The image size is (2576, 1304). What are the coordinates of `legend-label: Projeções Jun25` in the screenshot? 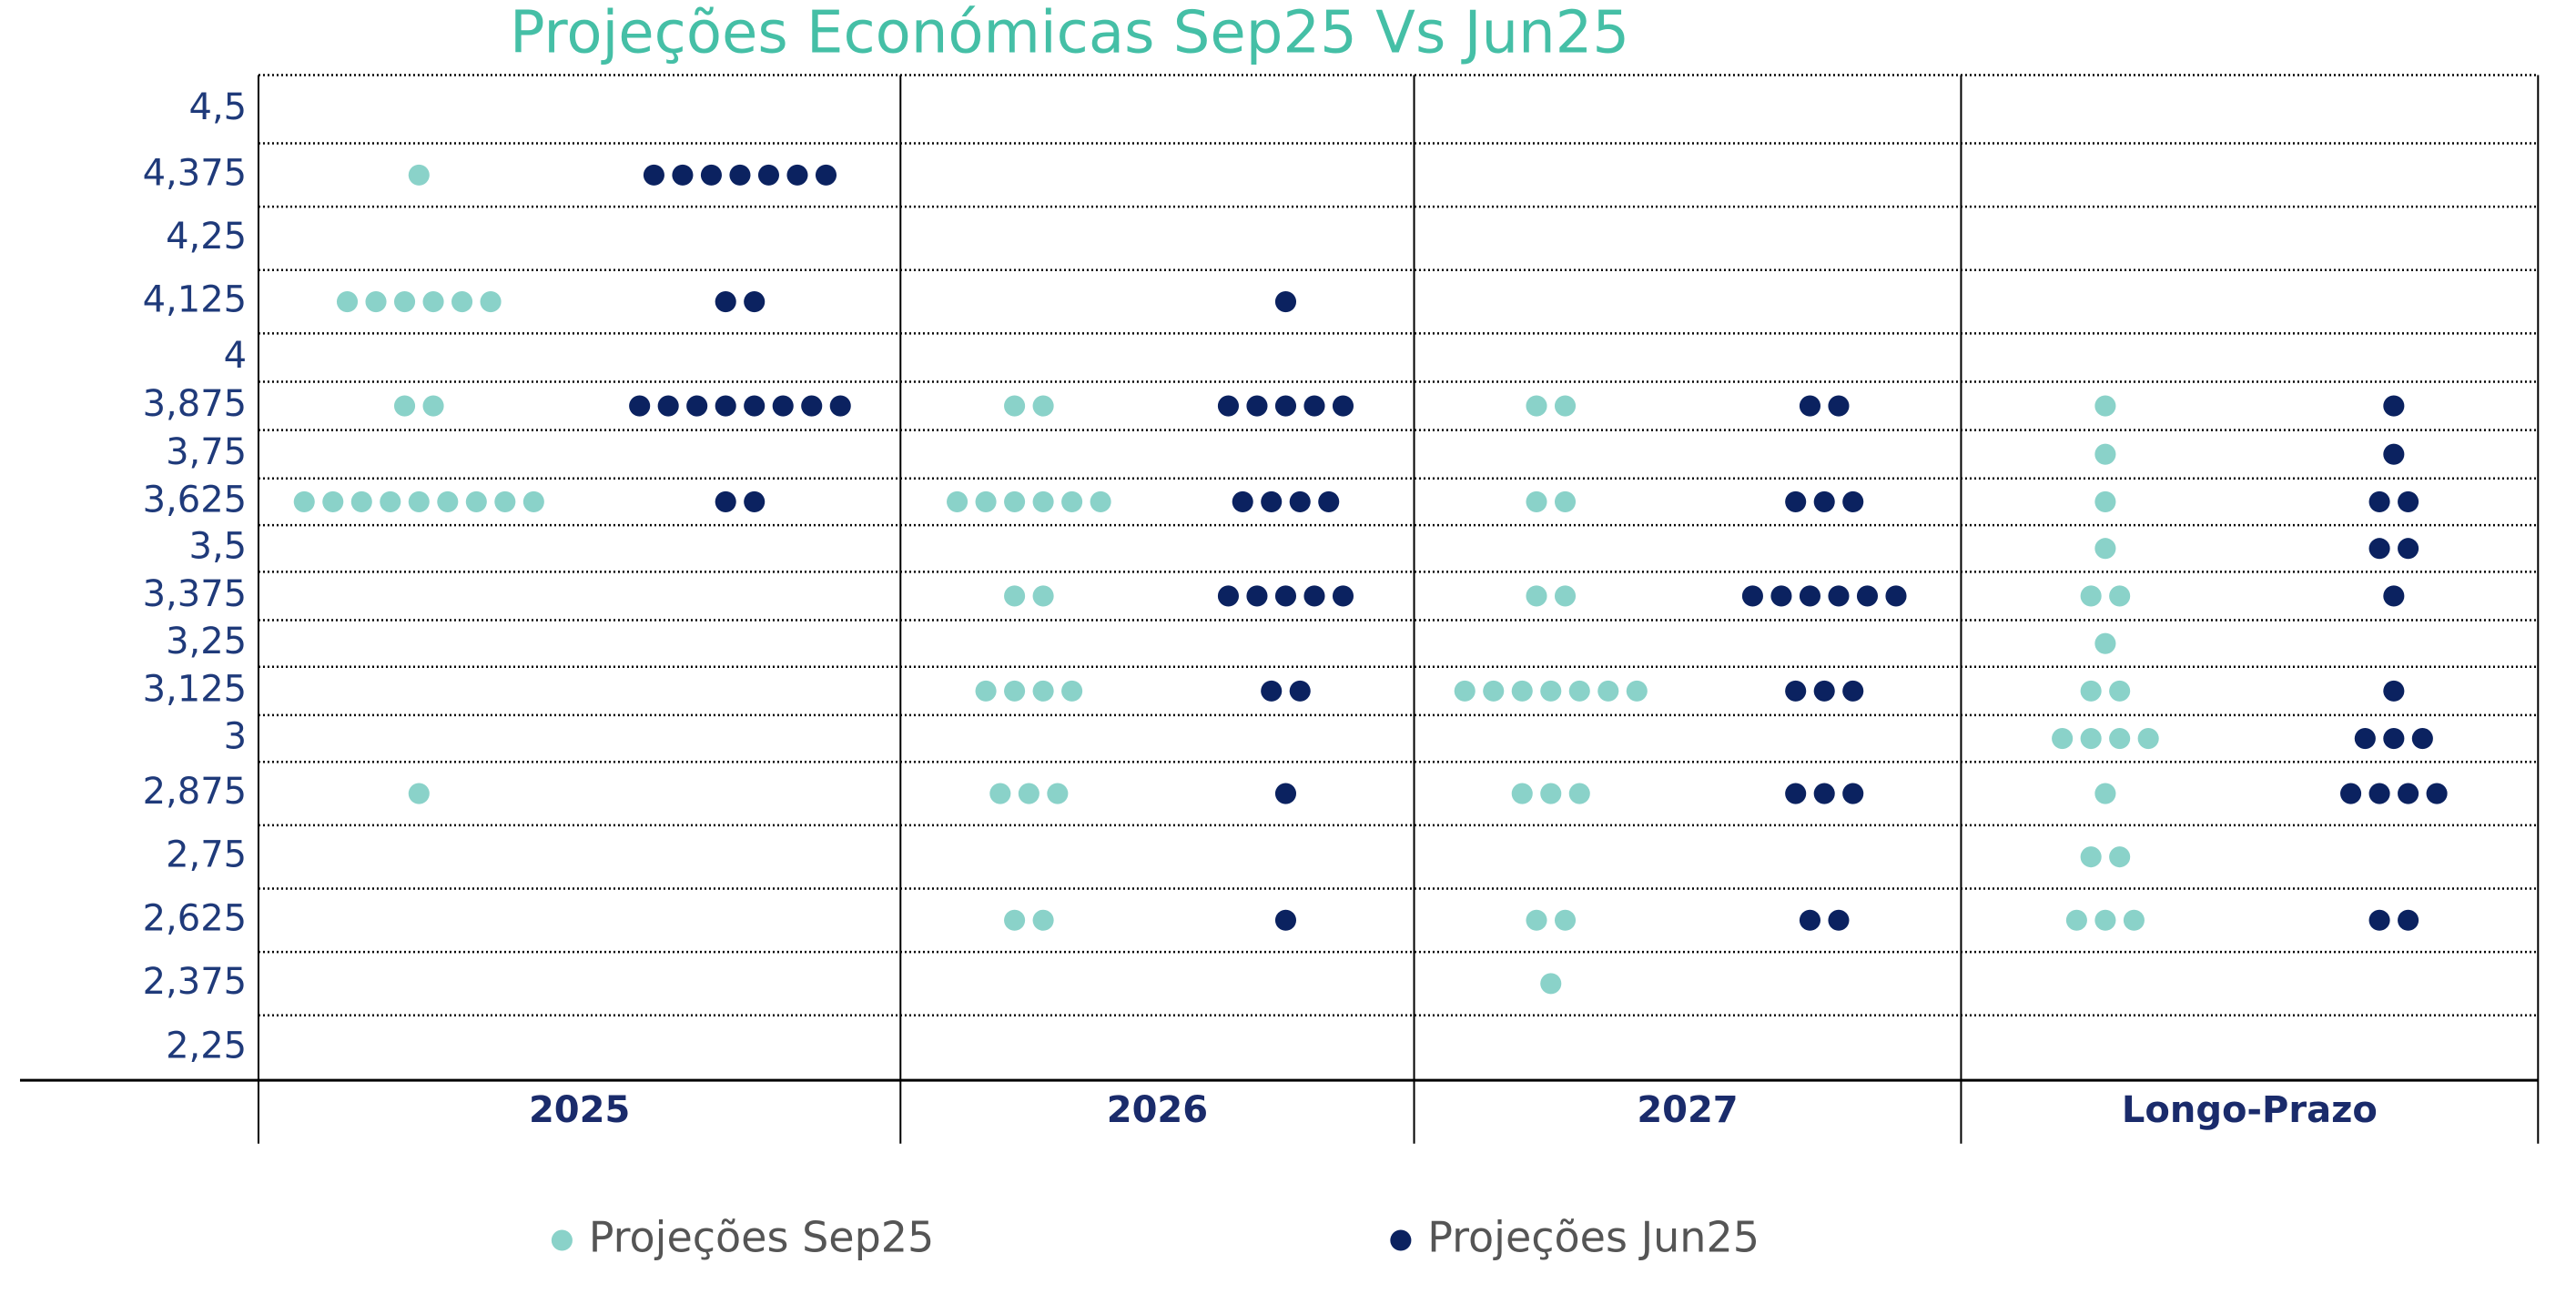 It's located at (1593, 1237).